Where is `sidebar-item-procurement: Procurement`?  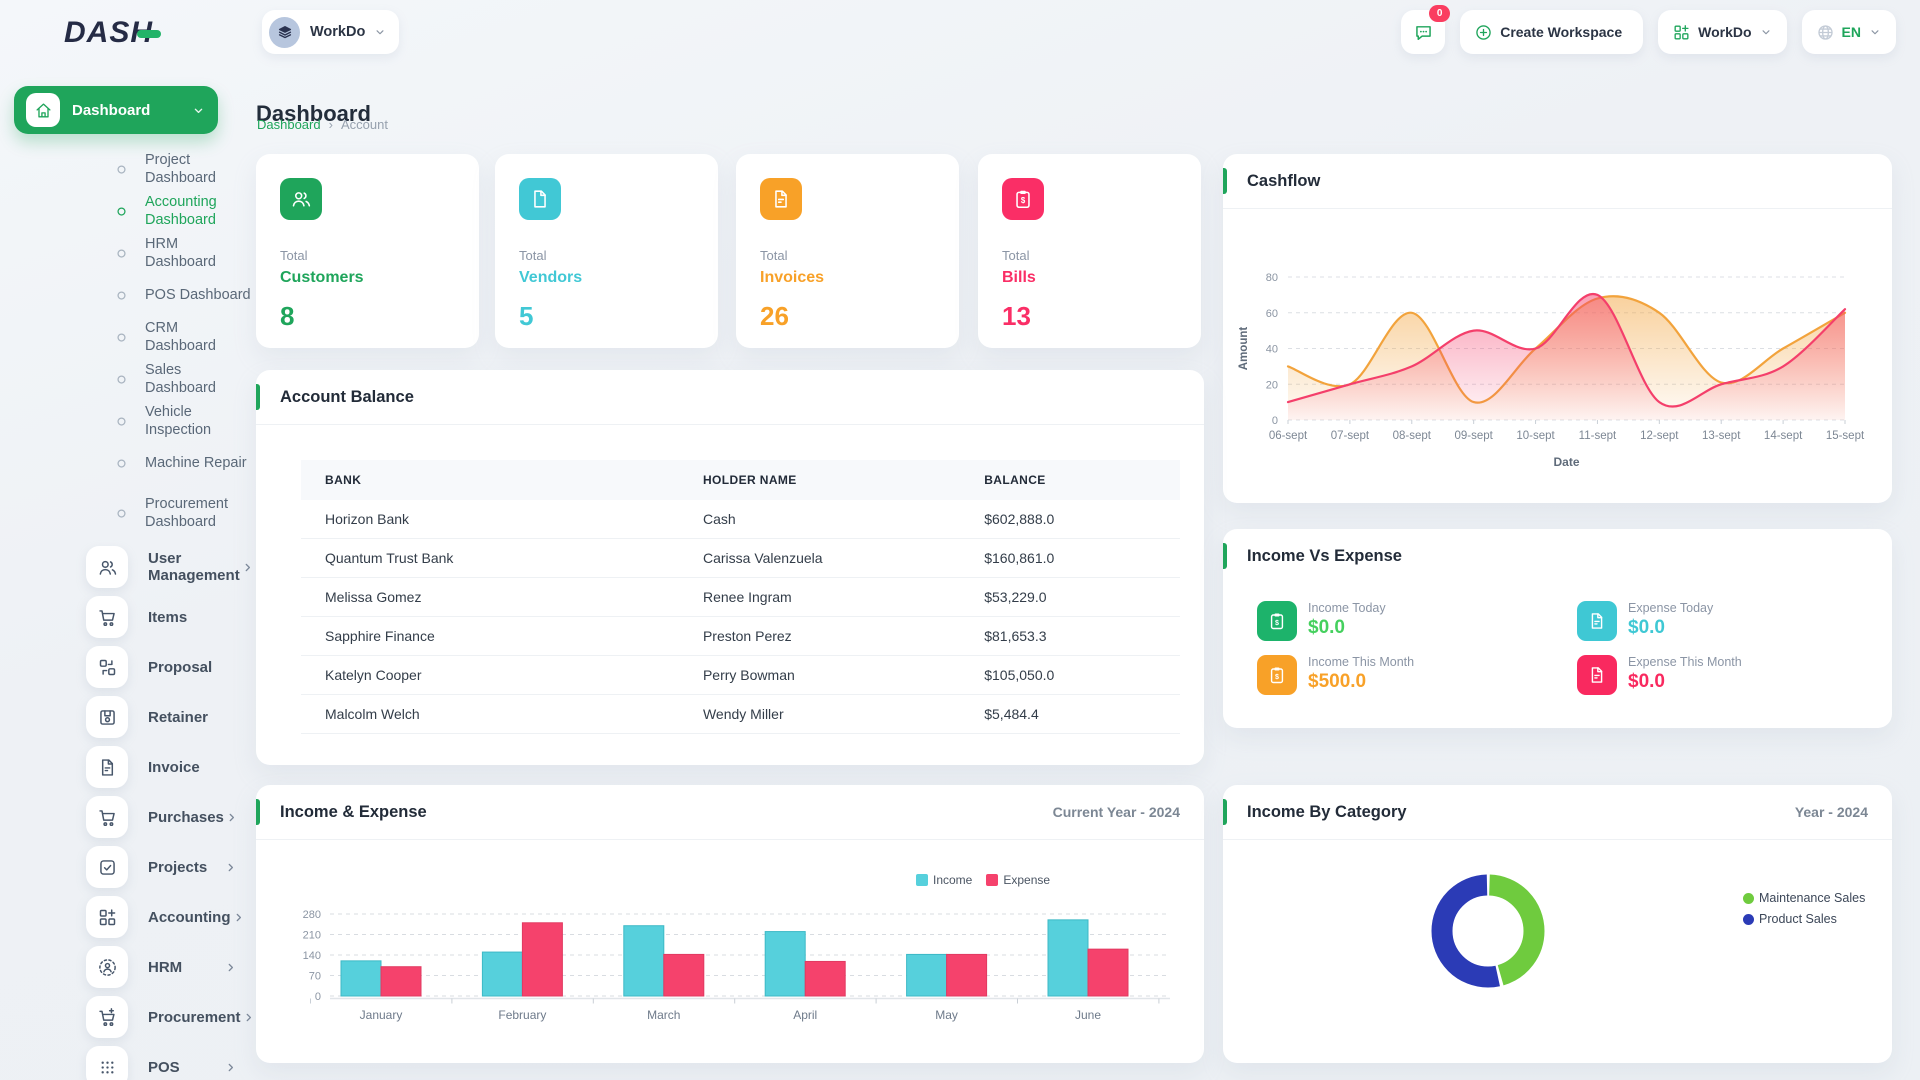
sidebar-item-procurement: Procurement is located at coordinates (126, 1017).